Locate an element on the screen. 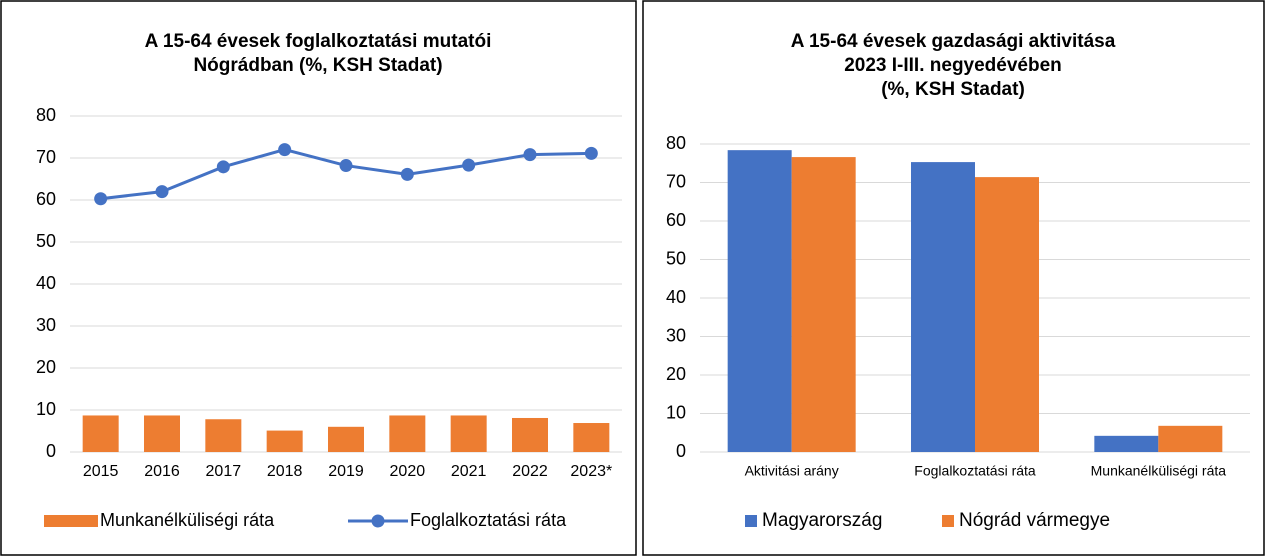 This screenshot has width=1266, height=557. chart-title: A 15-64 évesek foglalkoztatási mutatói is located at coordinates (318, 41).